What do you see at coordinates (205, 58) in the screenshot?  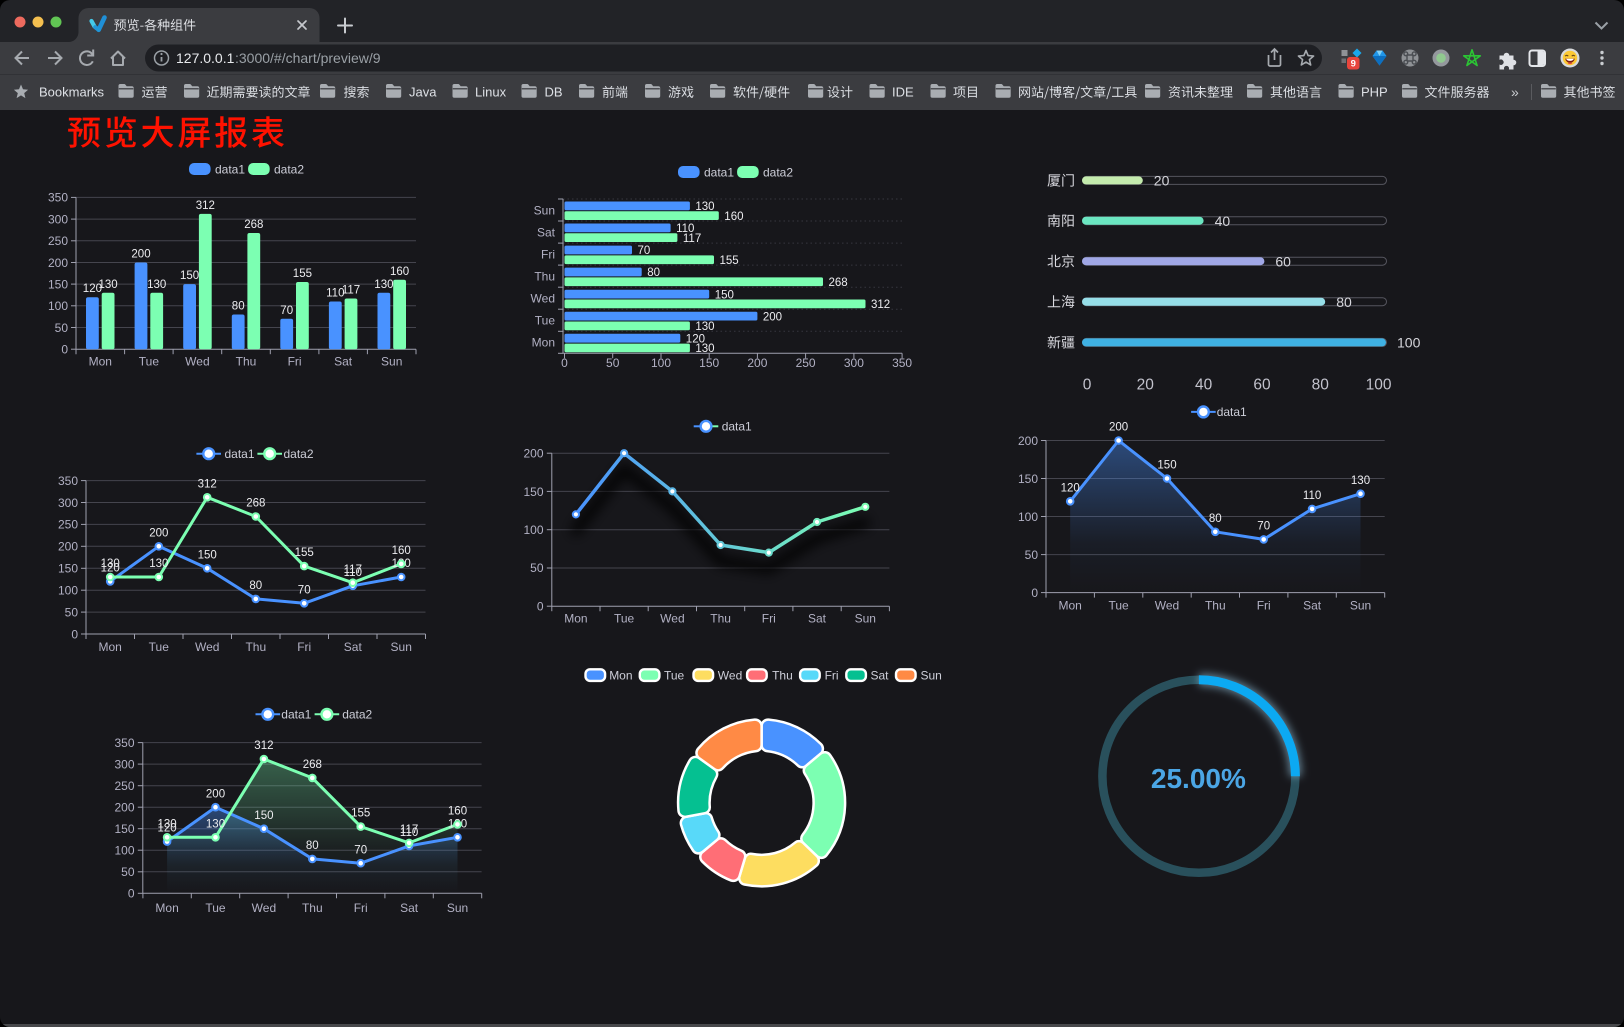 I see `svg-text: 127.0.0.1` at bounding box center [205, 58].